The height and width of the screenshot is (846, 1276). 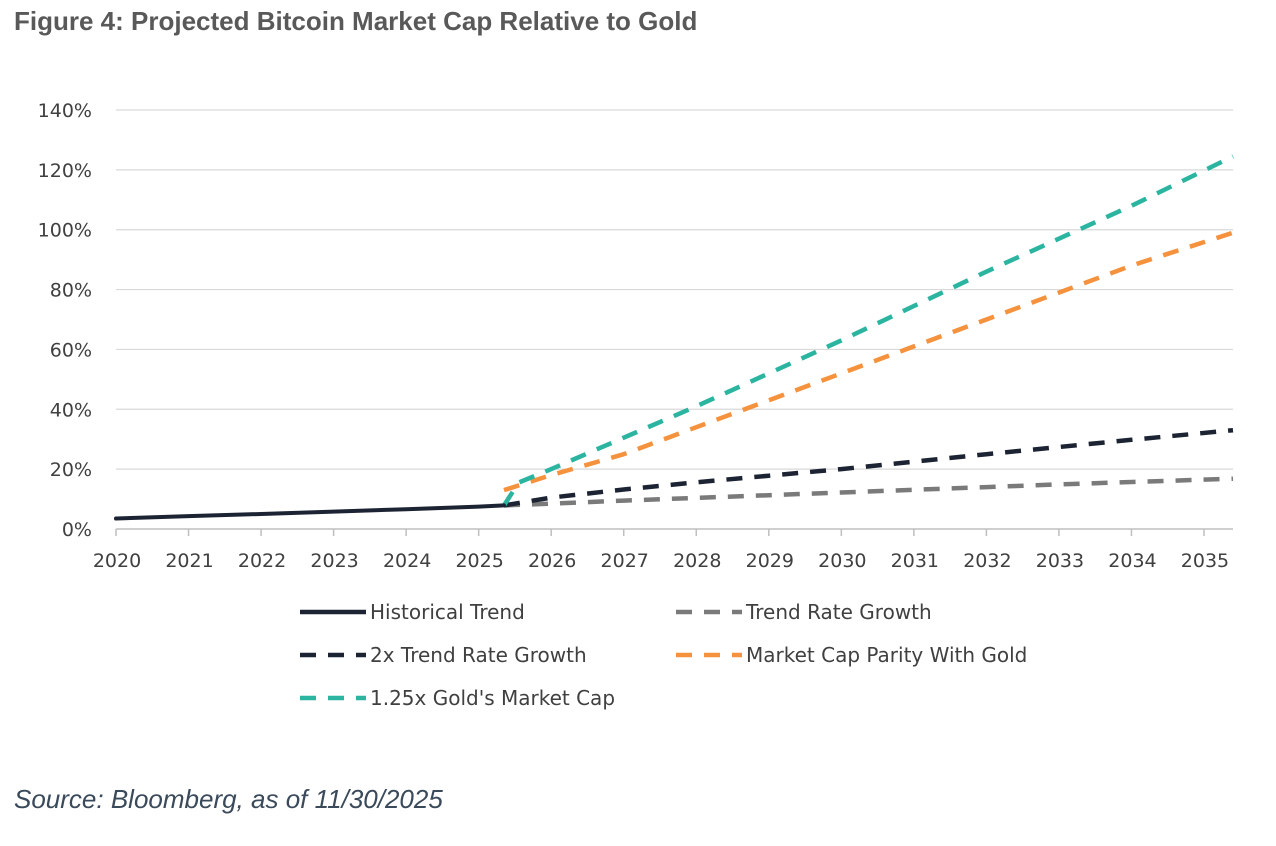 What do you see at coordinates (77, 530) in the screenshot?
I see `y-tick-label: 0%` at bounding box center [77, 530].